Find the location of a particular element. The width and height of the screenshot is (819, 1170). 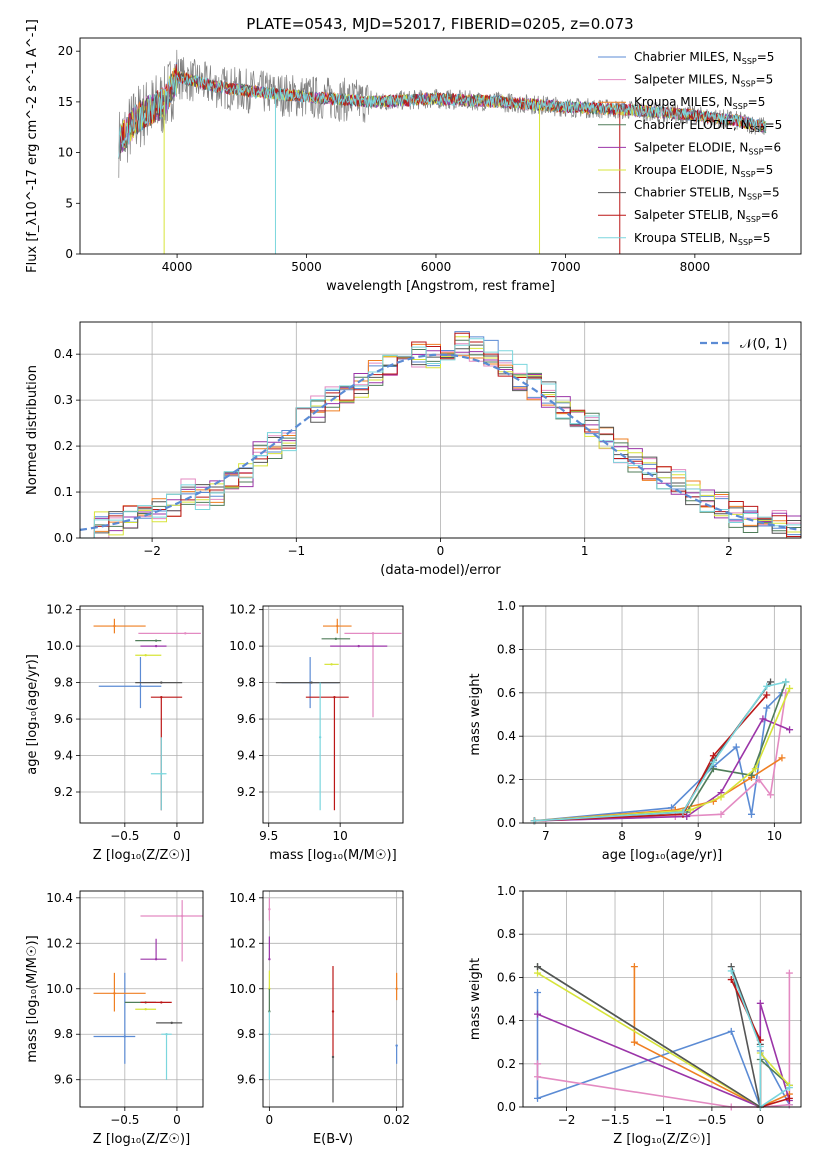

y-tick-label: 0 is located at coordinates (69, 254).